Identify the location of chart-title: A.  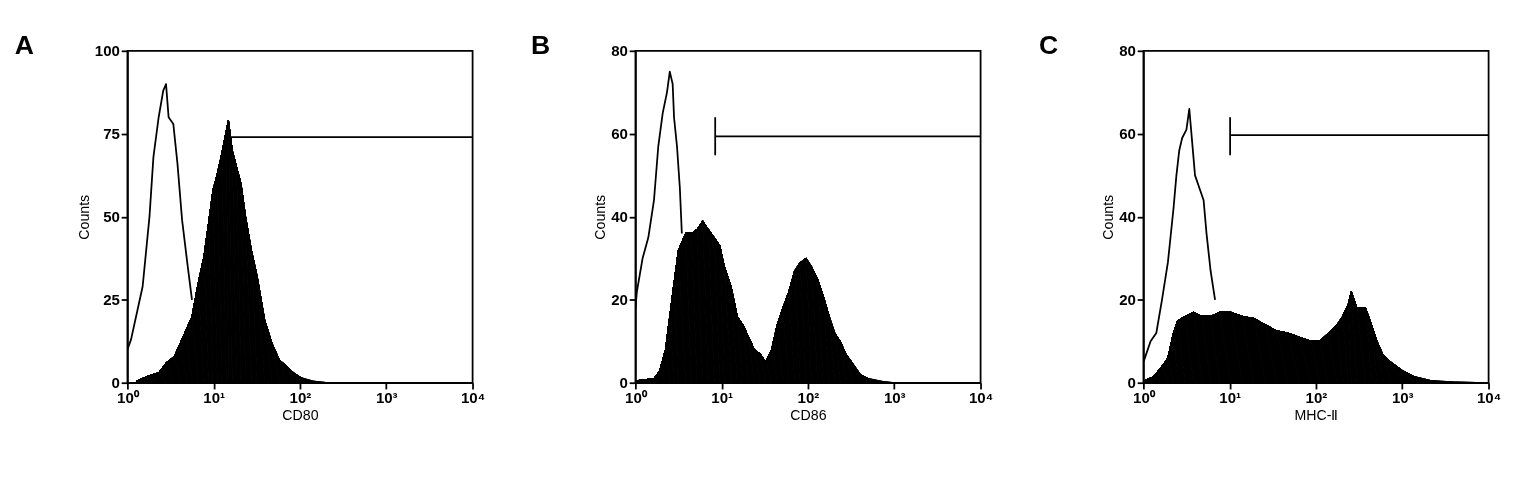
(24, 44).